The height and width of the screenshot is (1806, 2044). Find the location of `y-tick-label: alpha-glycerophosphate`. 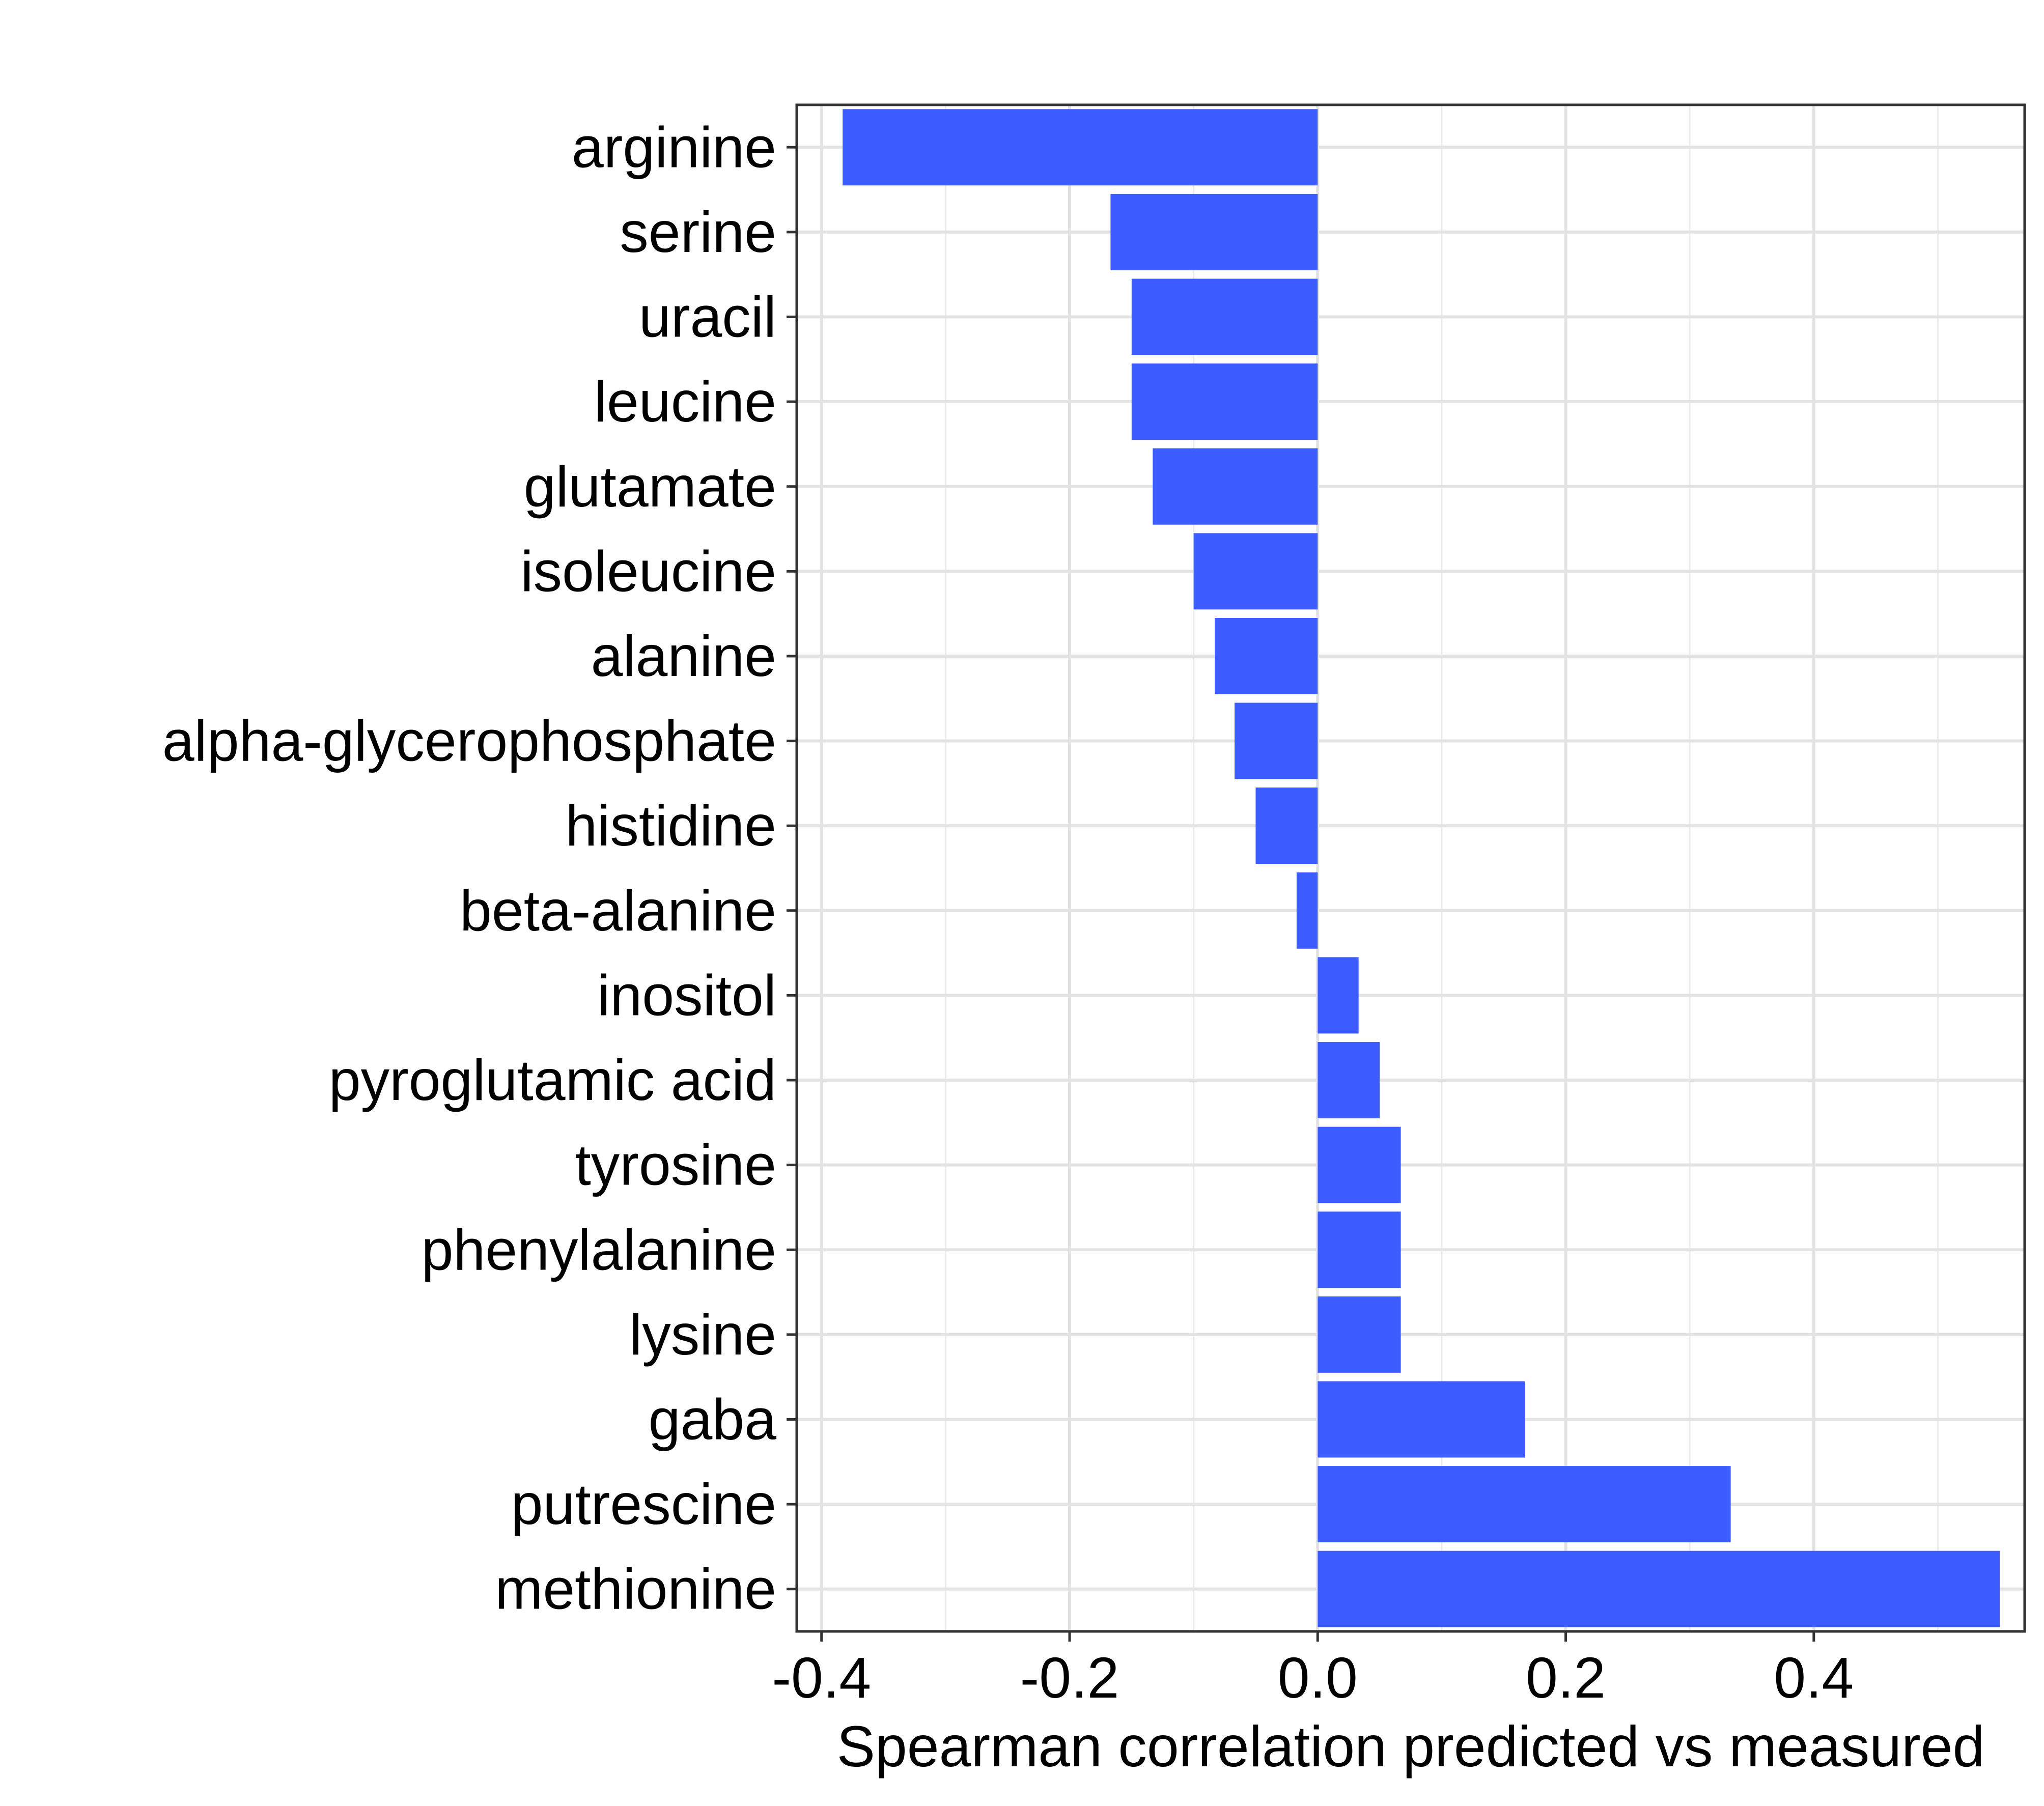

y-tick-label: alpha-glycerophosphate is located at coordinates (469, 741).